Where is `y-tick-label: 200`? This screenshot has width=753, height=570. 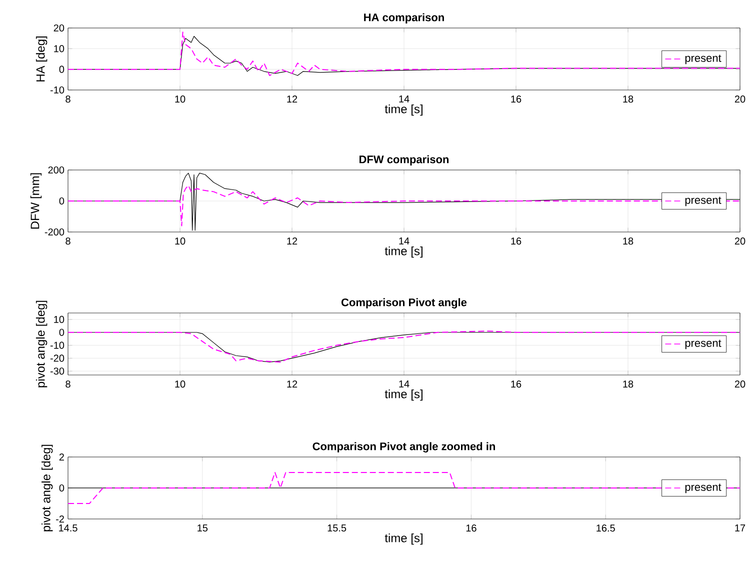 y-tick-label: 200 is located at coordinates (56, 170).